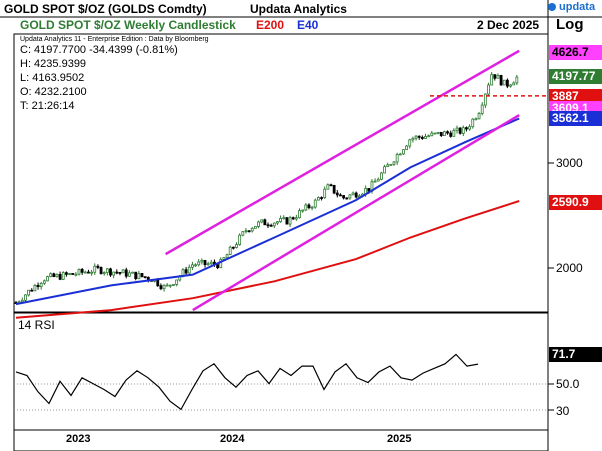 This screenshot has height=451, width=602. What do you see at coordinates (575, 354) in the screenshot?
I see `tag-rsi: 71.7` at bounding box center [575, 354].